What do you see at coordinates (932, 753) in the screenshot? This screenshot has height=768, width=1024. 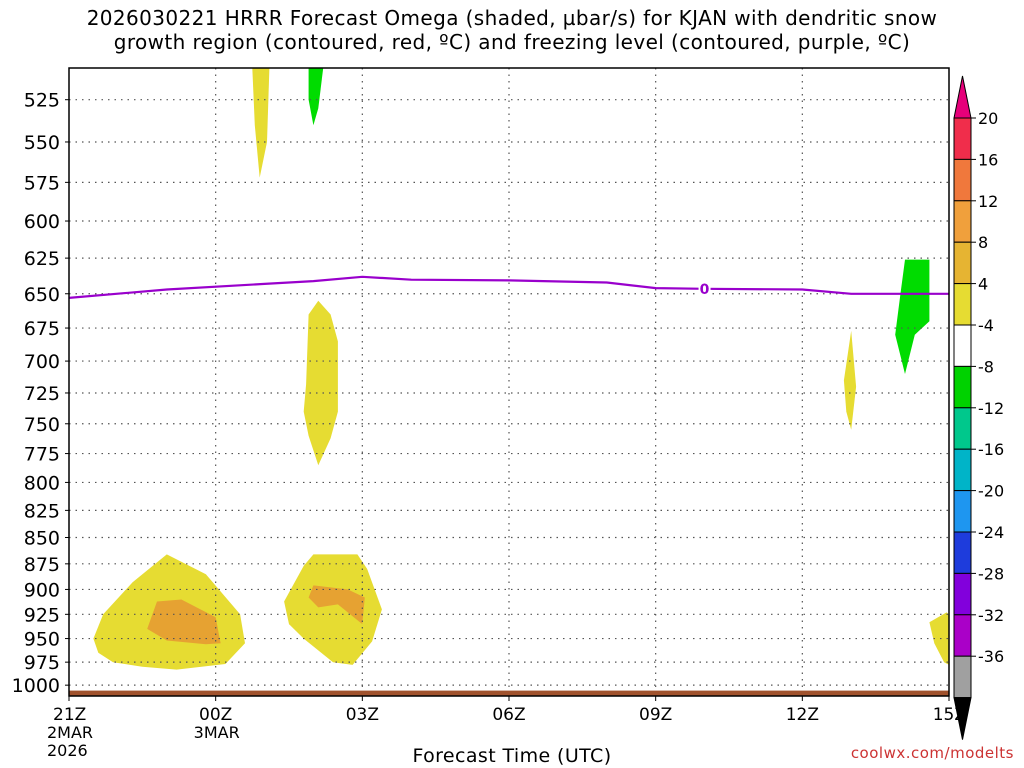 I see `credit-link: coolwx.com/modelts` at bounding box center [932, 753].